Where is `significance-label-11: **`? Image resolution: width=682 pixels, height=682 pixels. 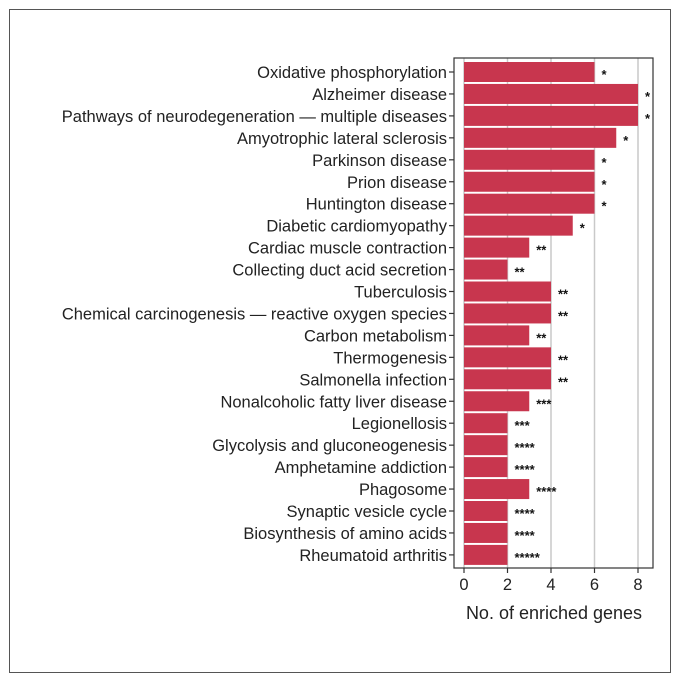
significance-label-11: ** is located at coordinates (563, 315).